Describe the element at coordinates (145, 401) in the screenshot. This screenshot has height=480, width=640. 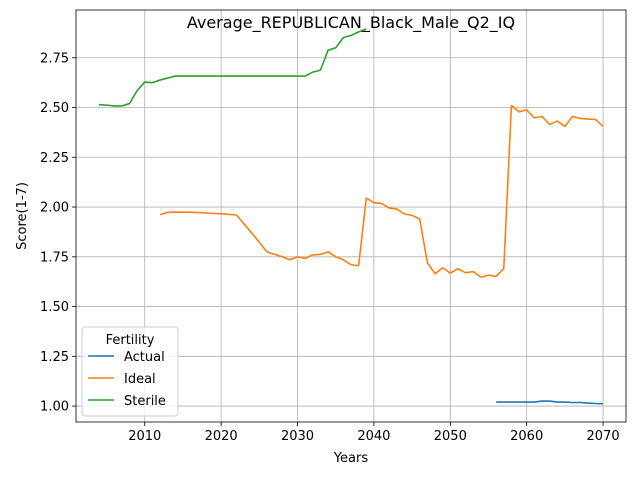
I see `legend-label-sterile: Sterile` at that location.